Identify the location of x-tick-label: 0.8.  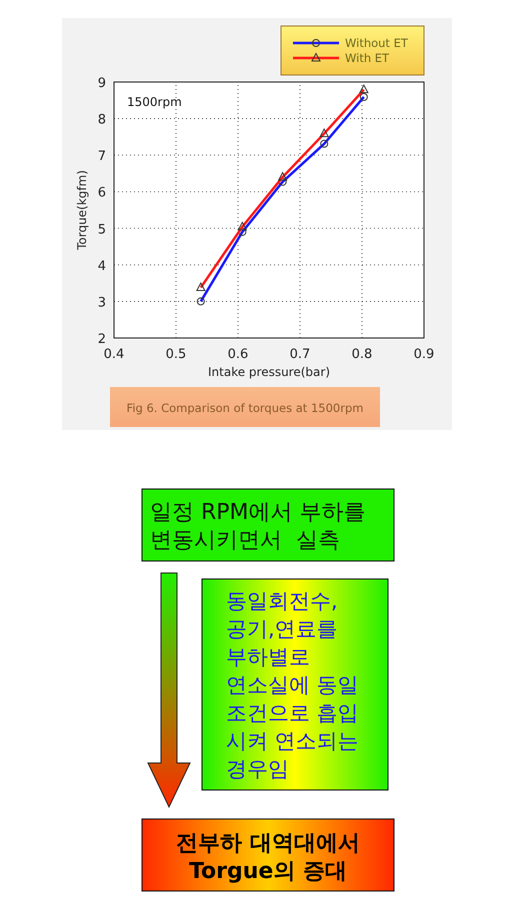
(362, 354).